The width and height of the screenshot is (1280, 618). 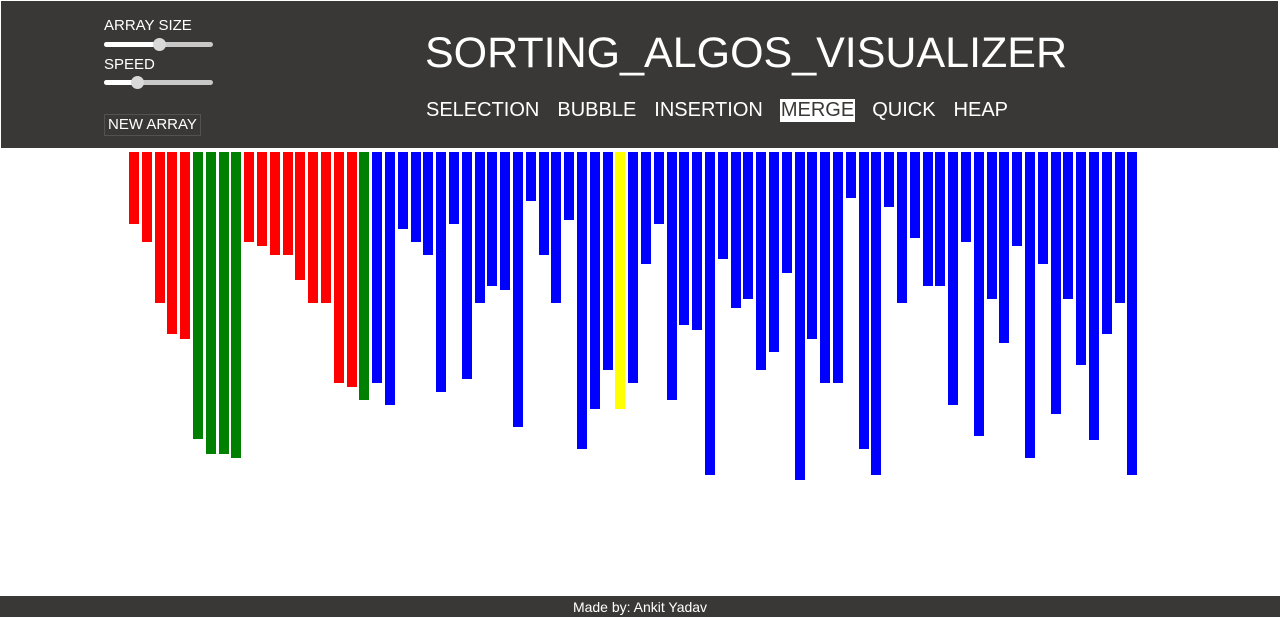 I want to click on speed-label: SPEED, so click(x=129, y=64).